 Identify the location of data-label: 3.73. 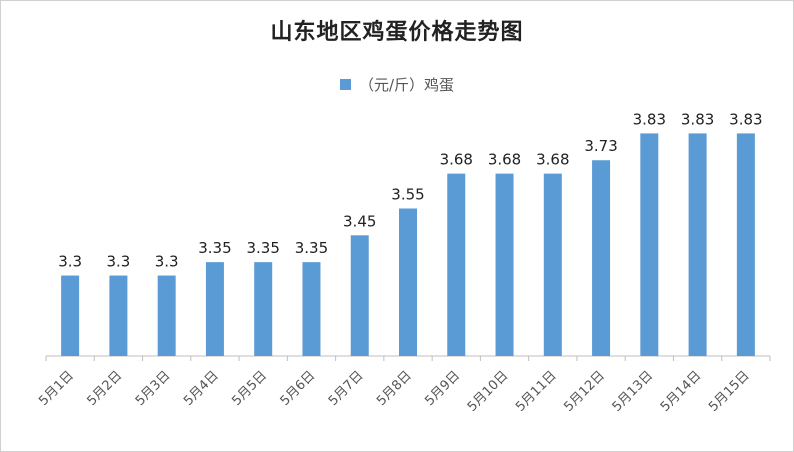
(600, 146).